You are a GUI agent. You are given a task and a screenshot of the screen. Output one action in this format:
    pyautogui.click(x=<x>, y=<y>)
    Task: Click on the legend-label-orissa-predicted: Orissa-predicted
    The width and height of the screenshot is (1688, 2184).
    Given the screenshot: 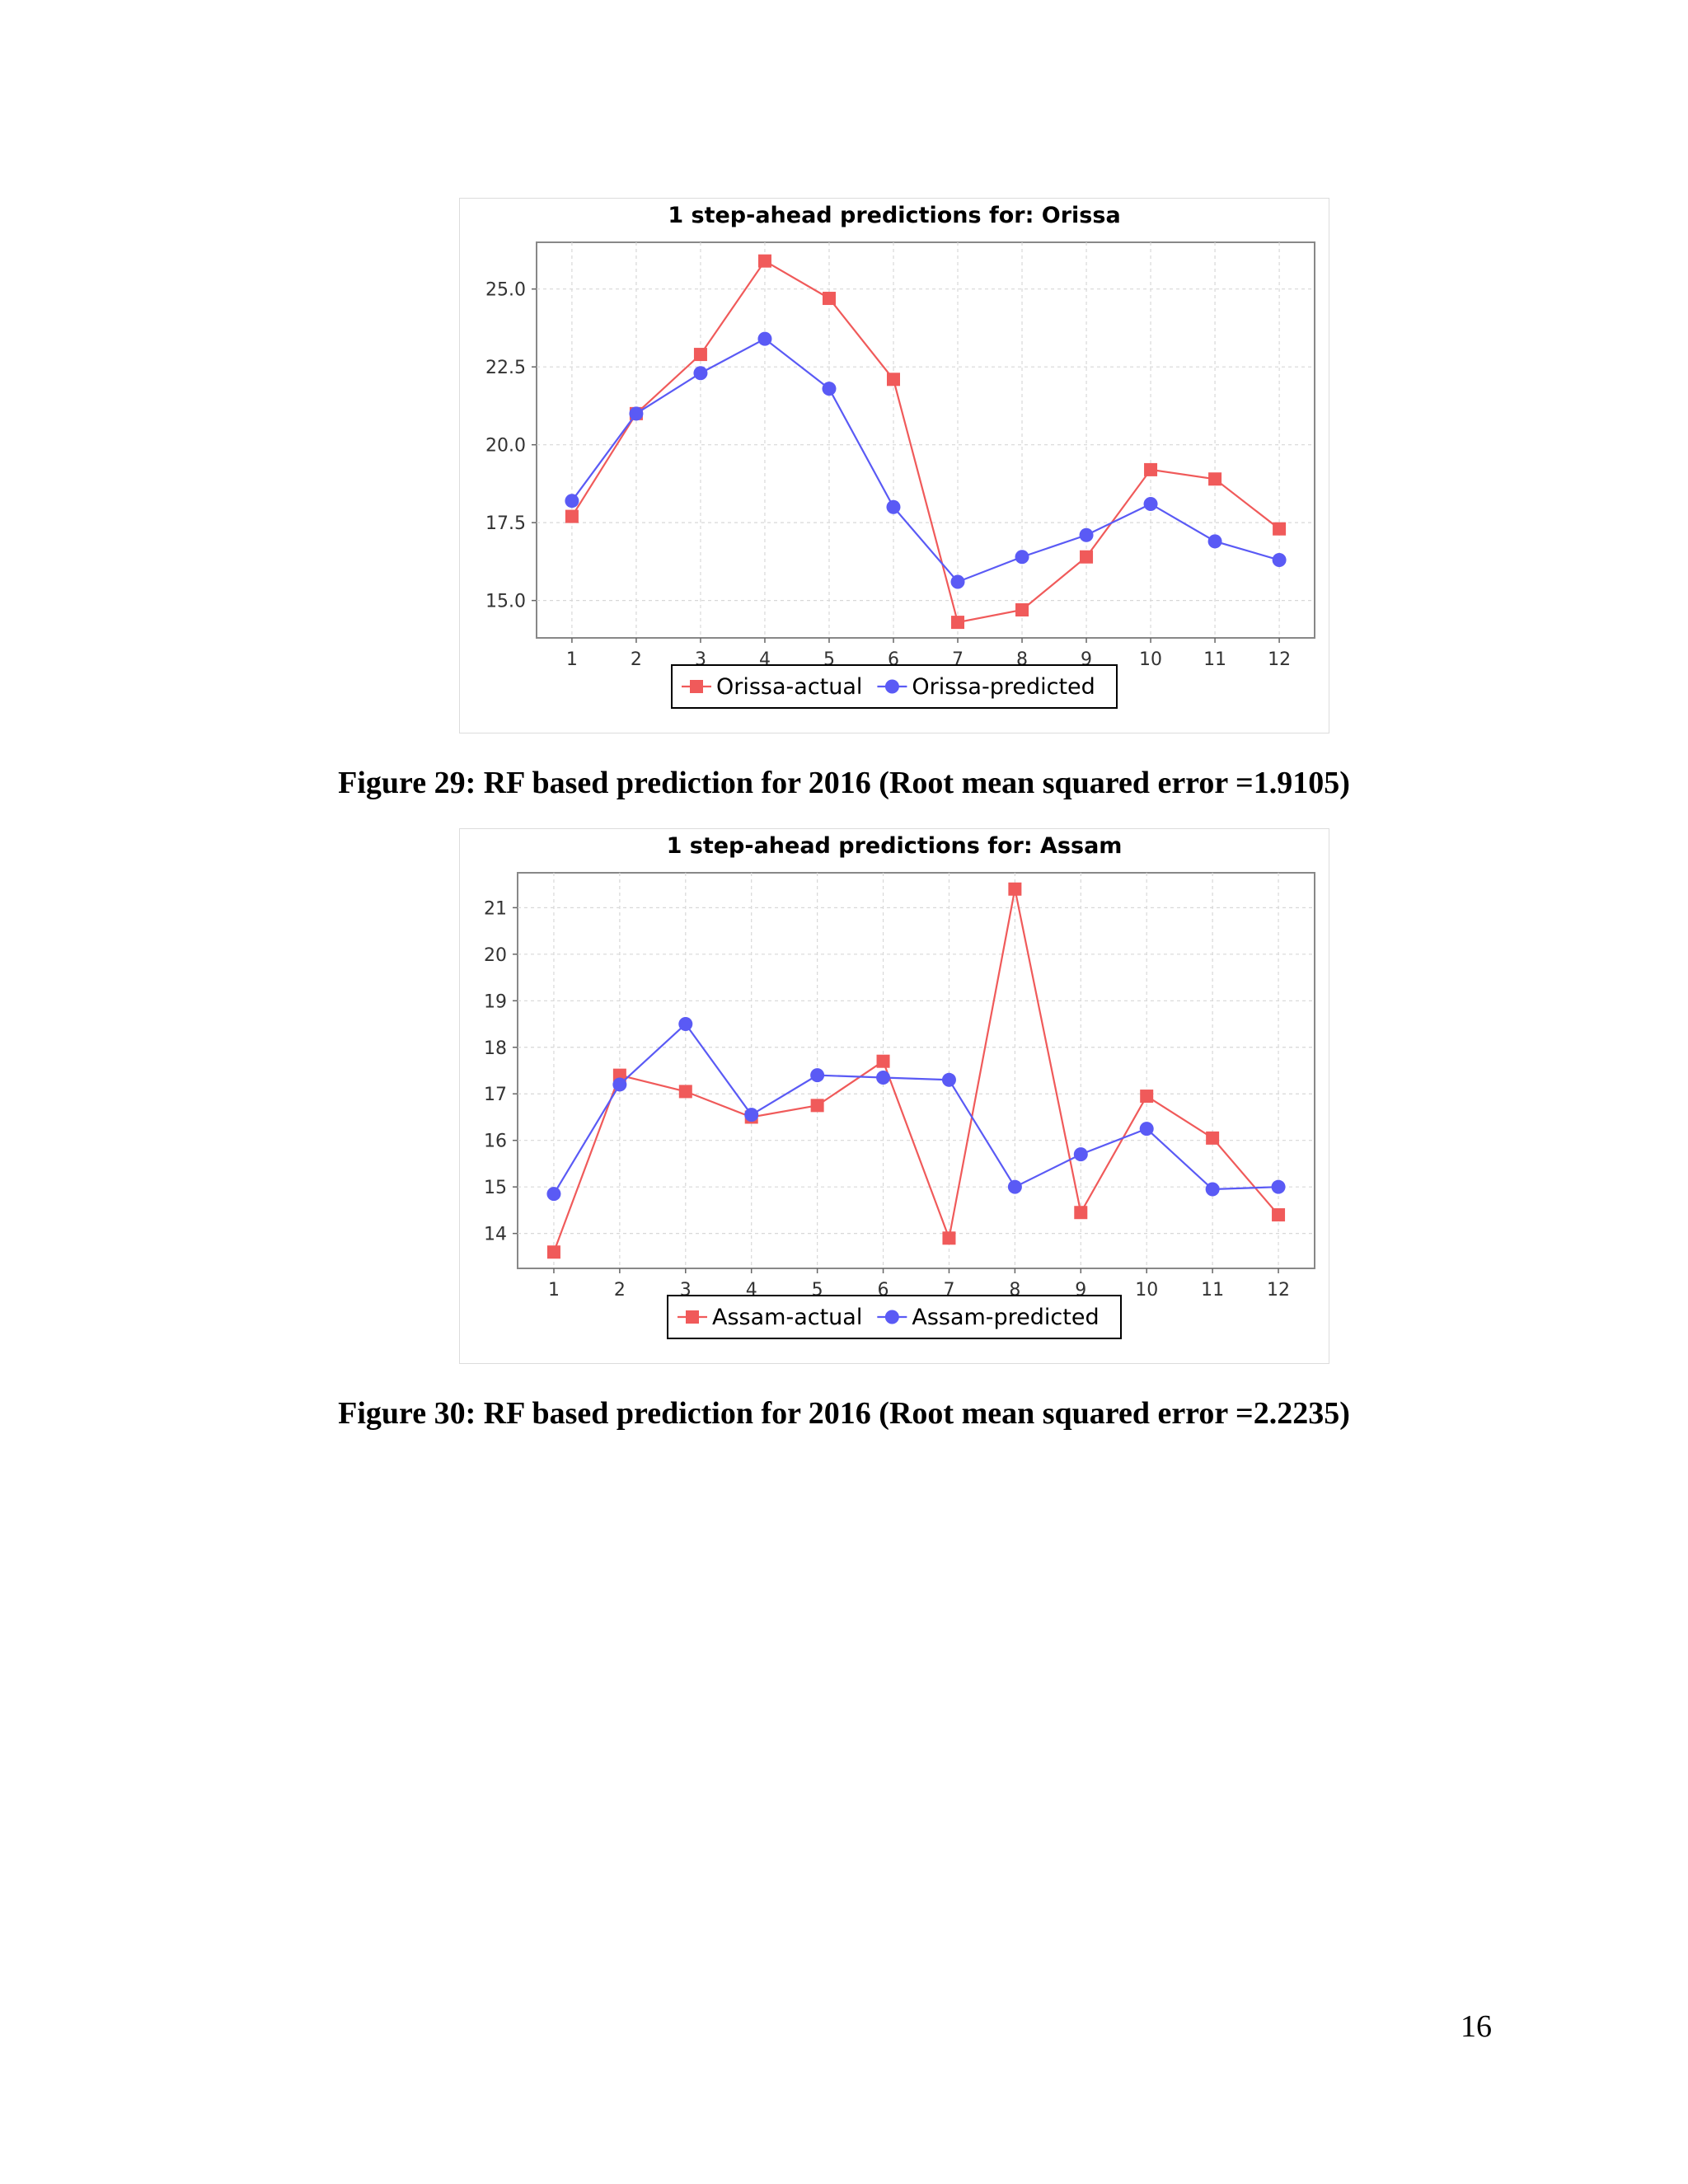 What is the action you would take?
    pyautogui.click(x=1004, y=687)
    